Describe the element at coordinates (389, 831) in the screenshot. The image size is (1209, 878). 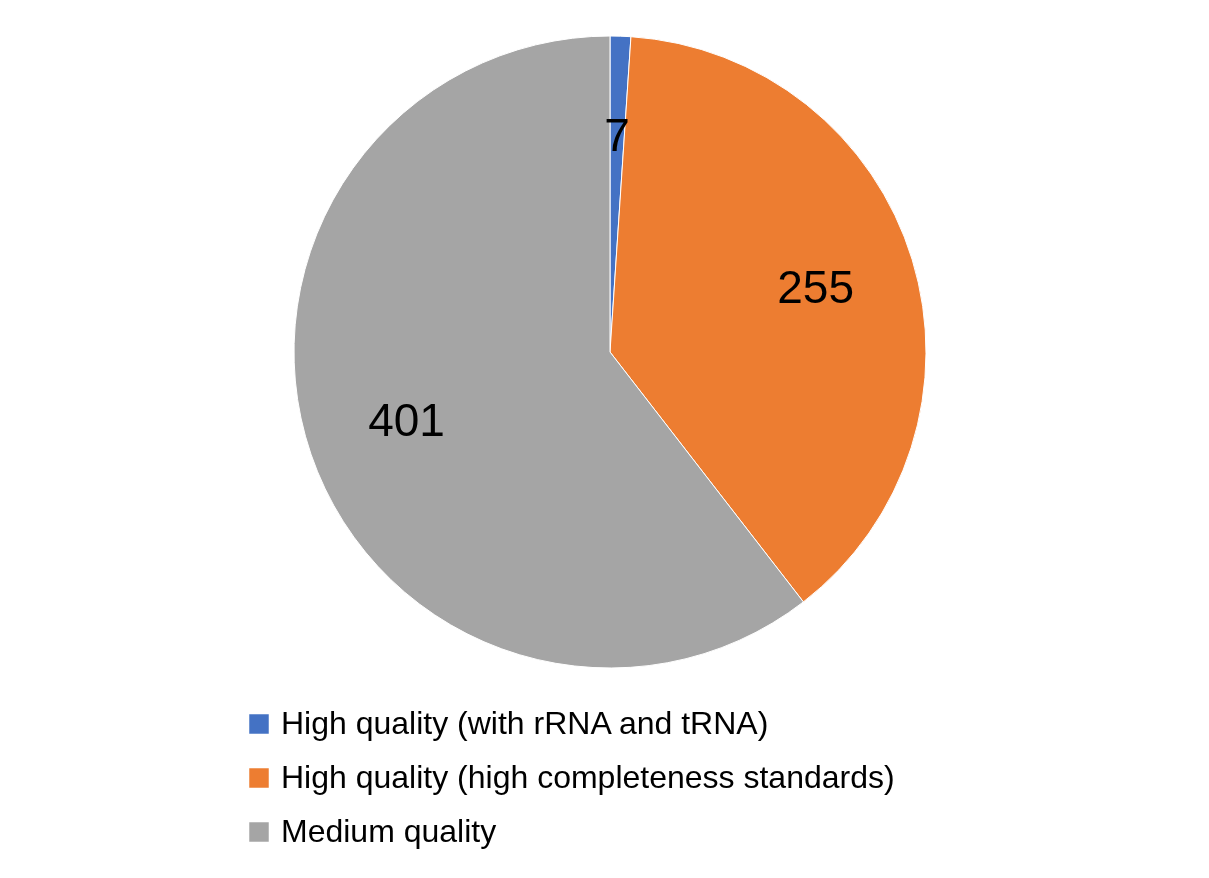
I see `legend-label: Medium quality` at that location.